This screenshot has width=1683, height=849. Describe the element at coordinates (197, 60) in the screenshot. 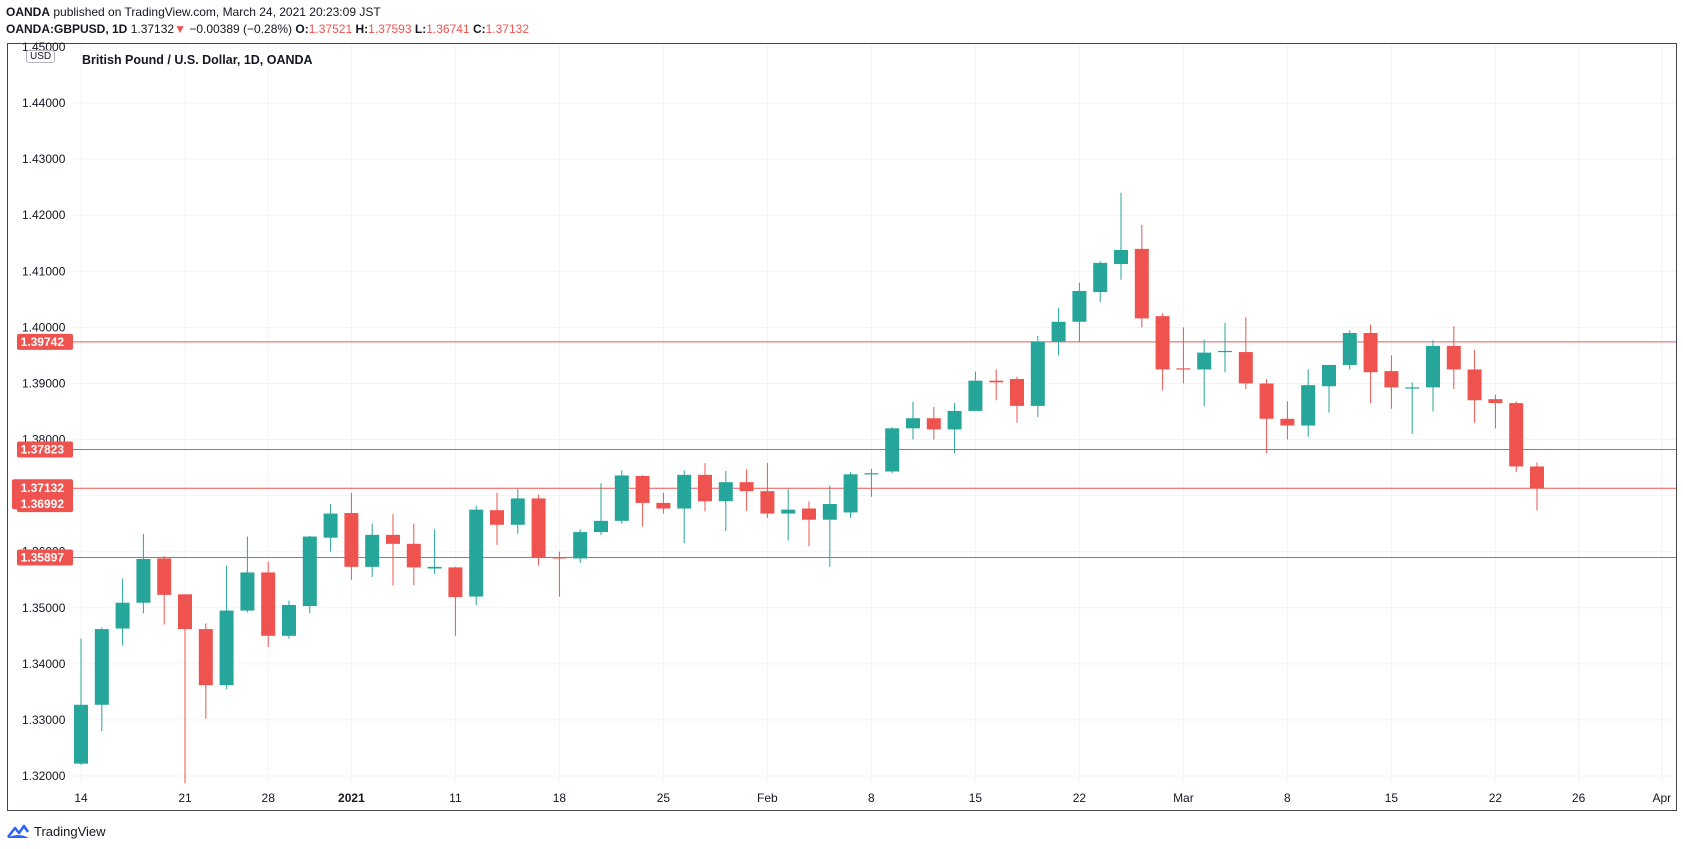

I see `chart-title: British Pound / U.S. Dollar, 1D, OANDA` at that location.